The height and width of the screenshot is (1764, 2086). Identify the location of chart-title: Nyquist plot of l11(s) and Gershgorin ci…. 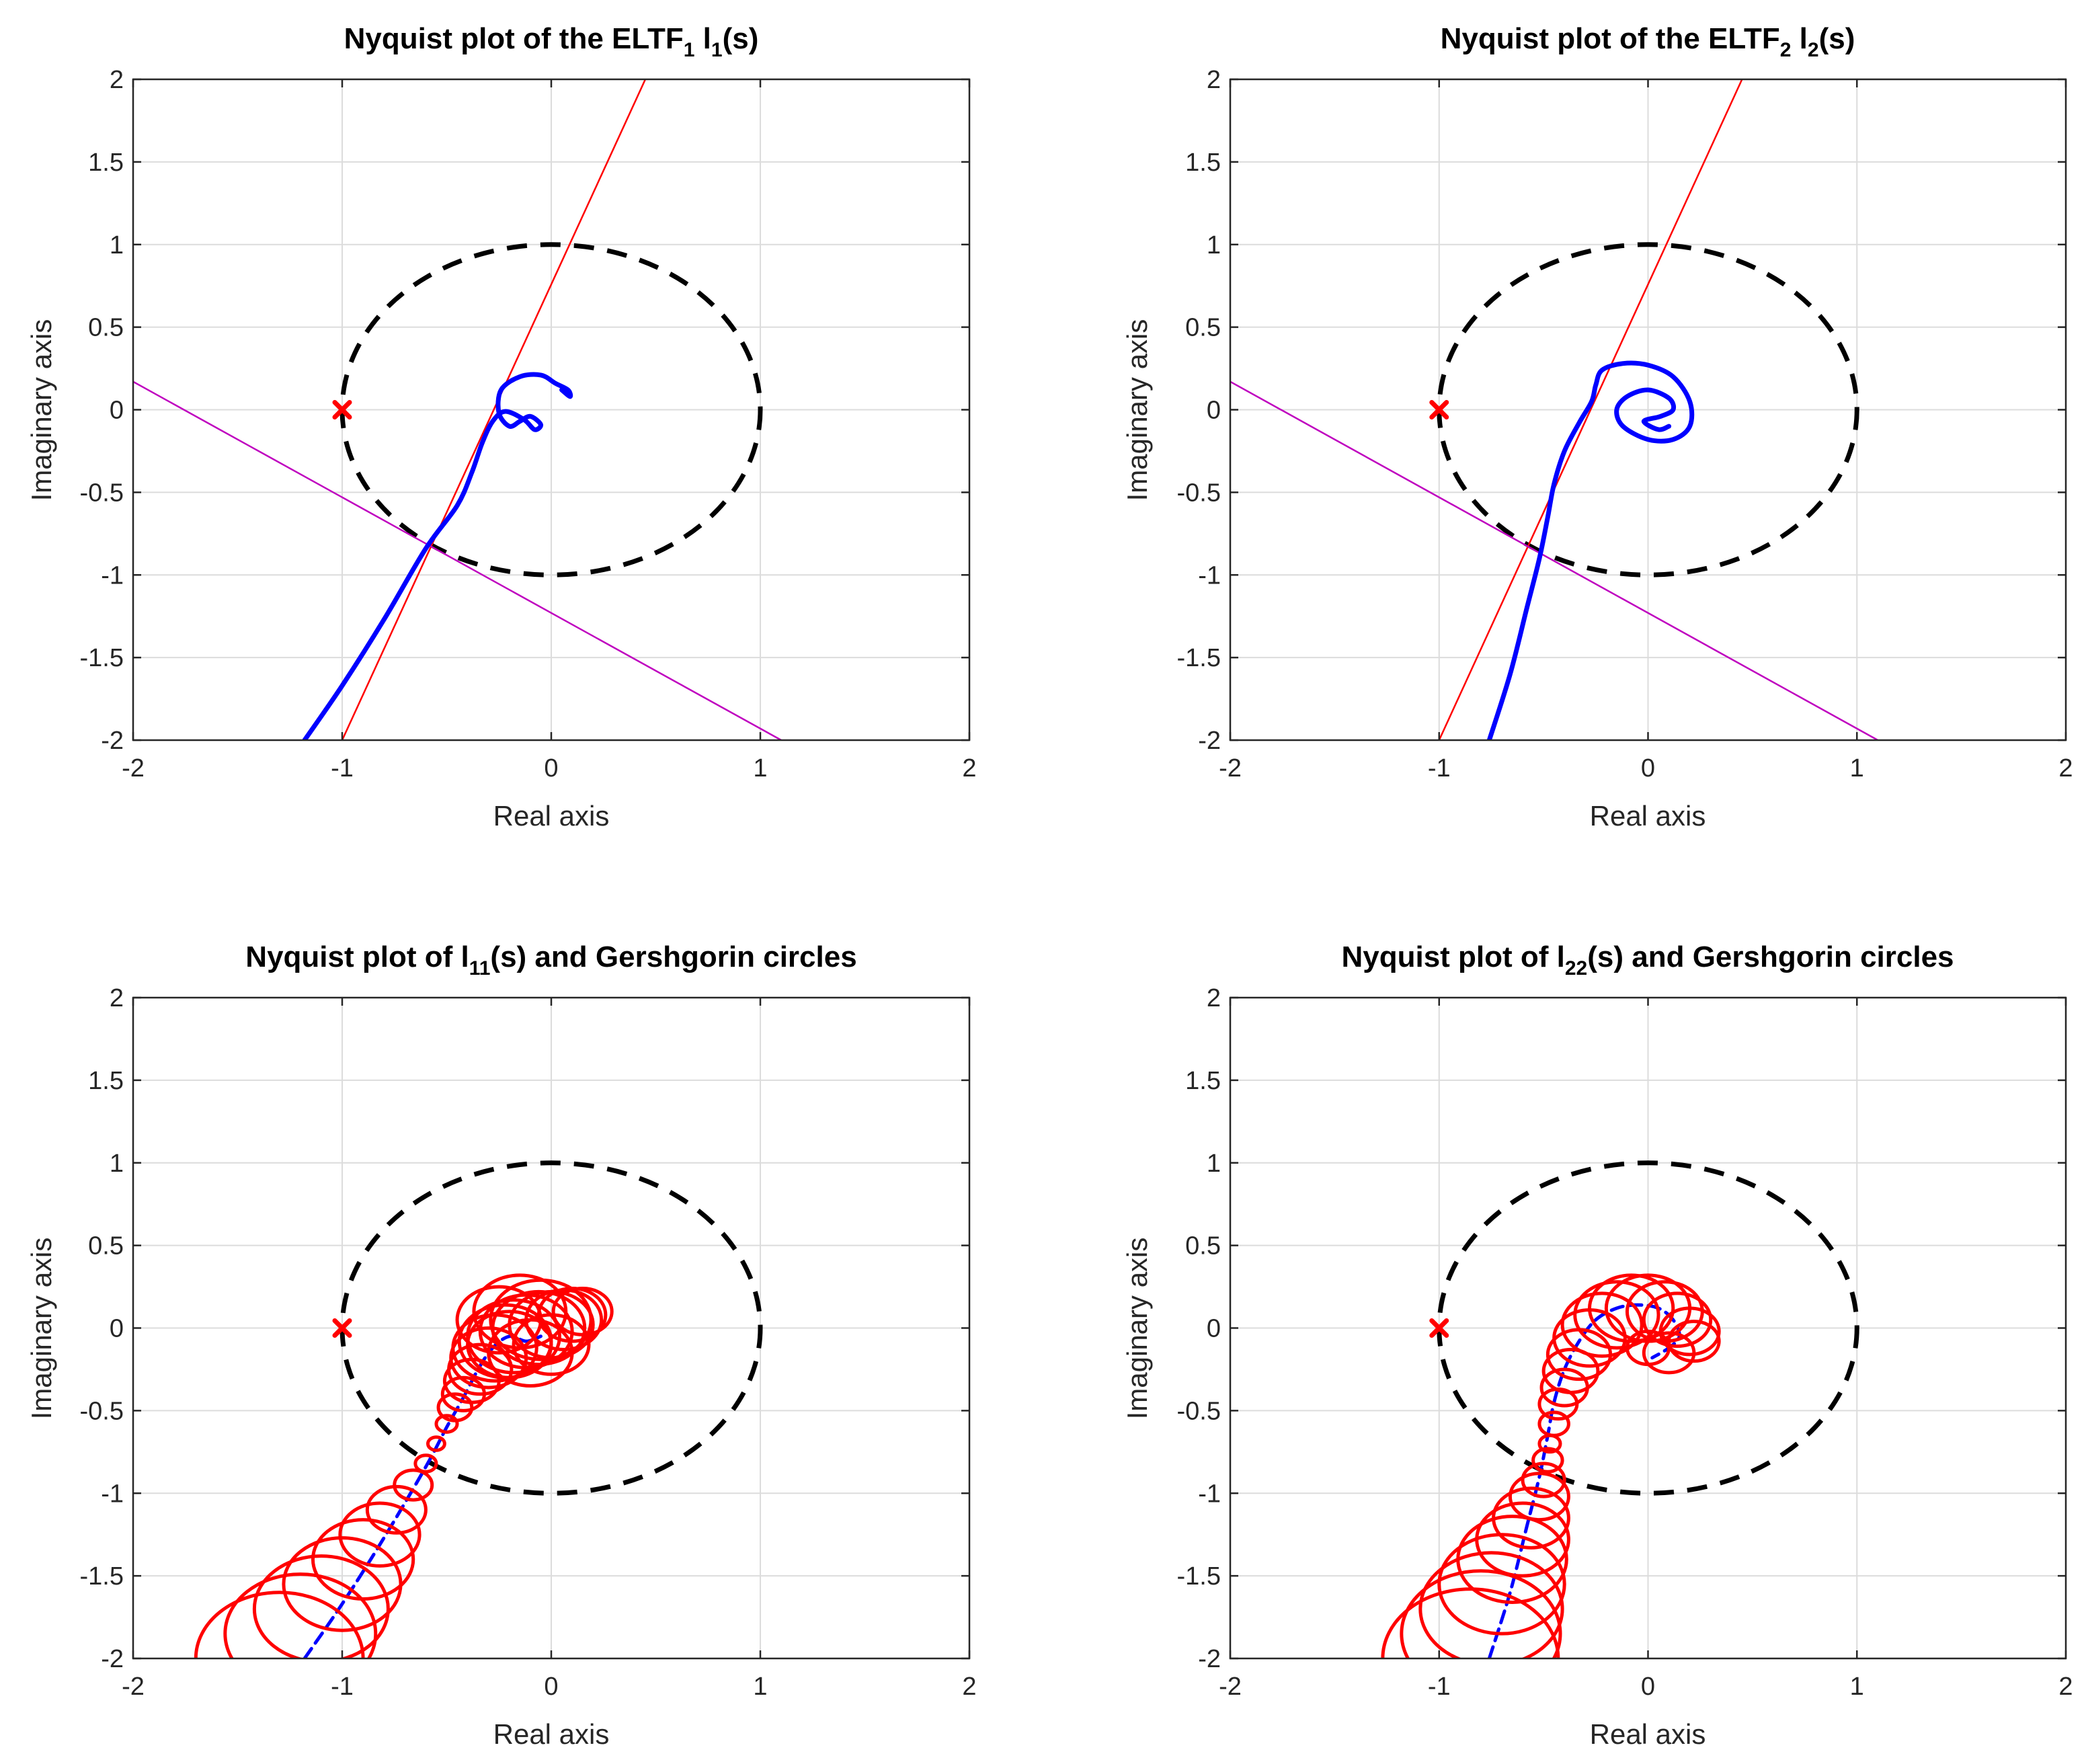
(550, 959).